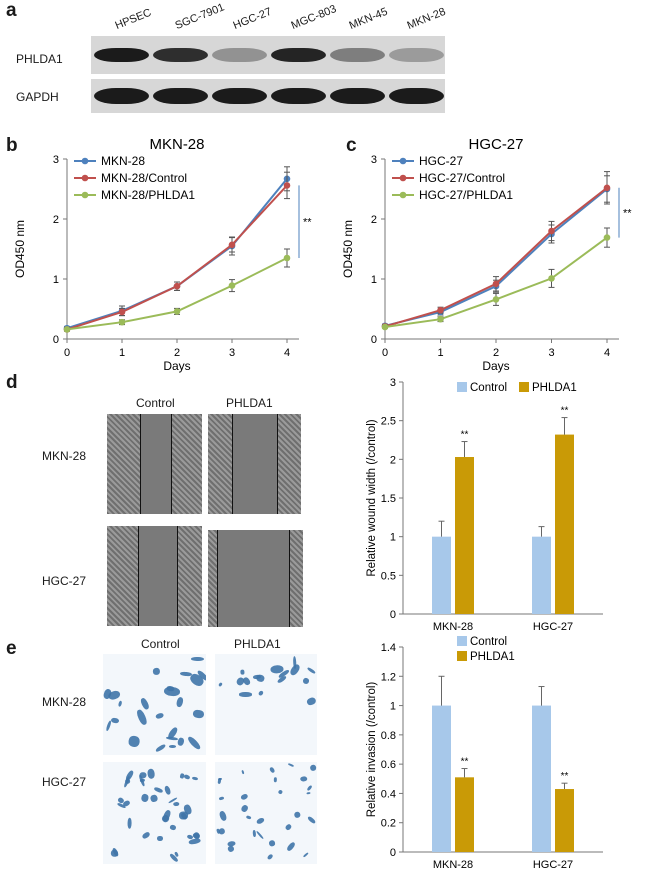 The width and height of the screenshot is (661, 870). I want to click on x-tick-label: HGC-27, so click(553, 627).